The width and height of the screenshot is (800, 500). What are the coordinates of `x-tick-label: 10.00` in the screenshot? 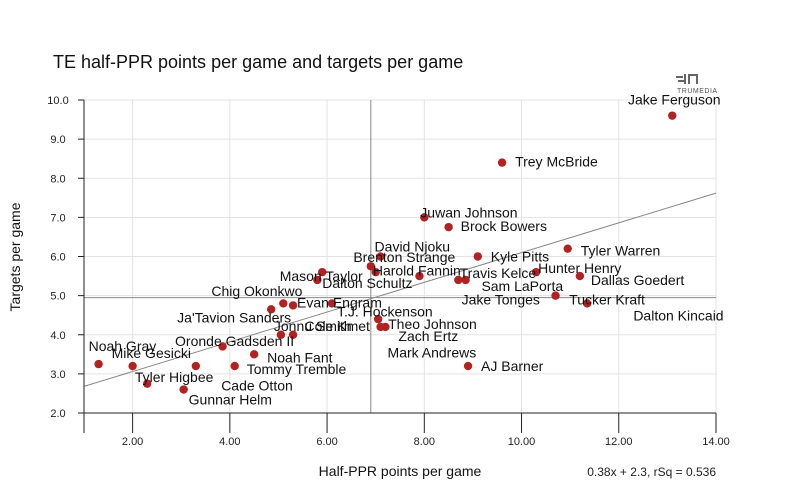 It's located at (522, 442).